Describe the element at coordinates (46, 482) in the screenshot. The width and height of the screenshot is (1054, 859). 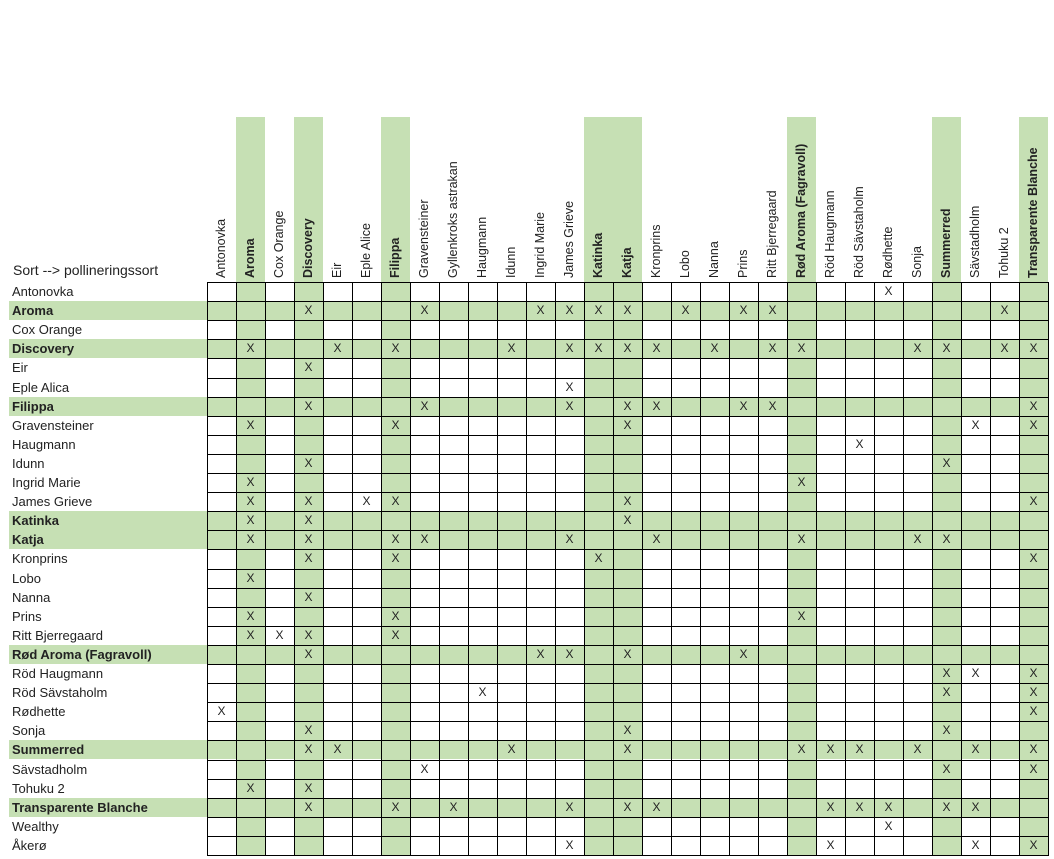
I see `row-label: Ingrid Marie` at that location.